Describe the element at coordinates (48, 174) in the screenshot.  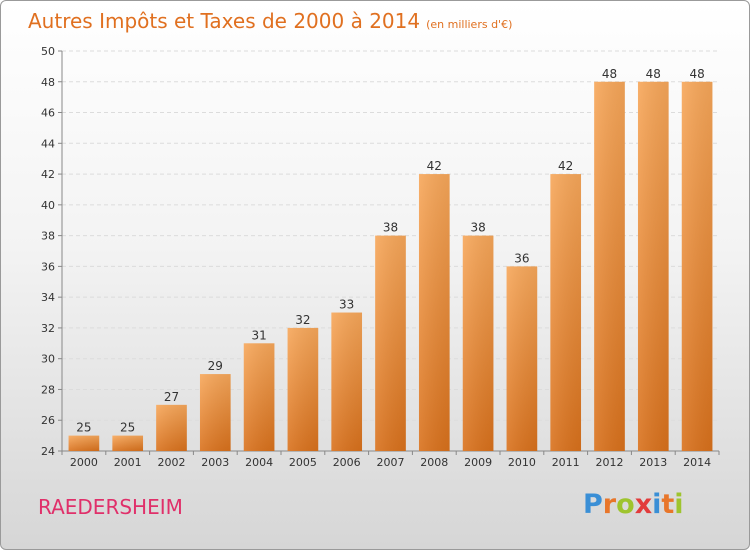
I see `y-tick-label: 42` at that location.